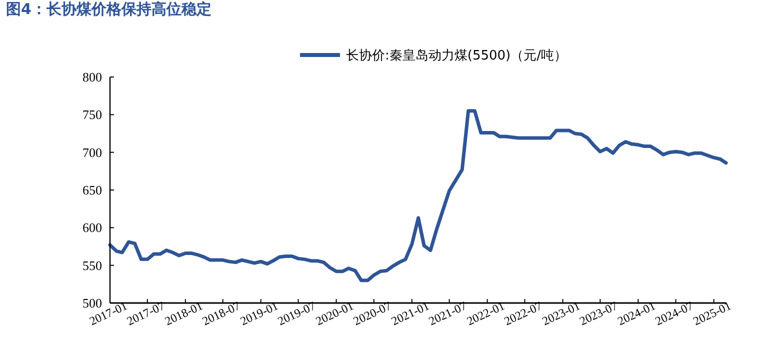  I want to click on y-tick-label: 800, so click(92, 77).